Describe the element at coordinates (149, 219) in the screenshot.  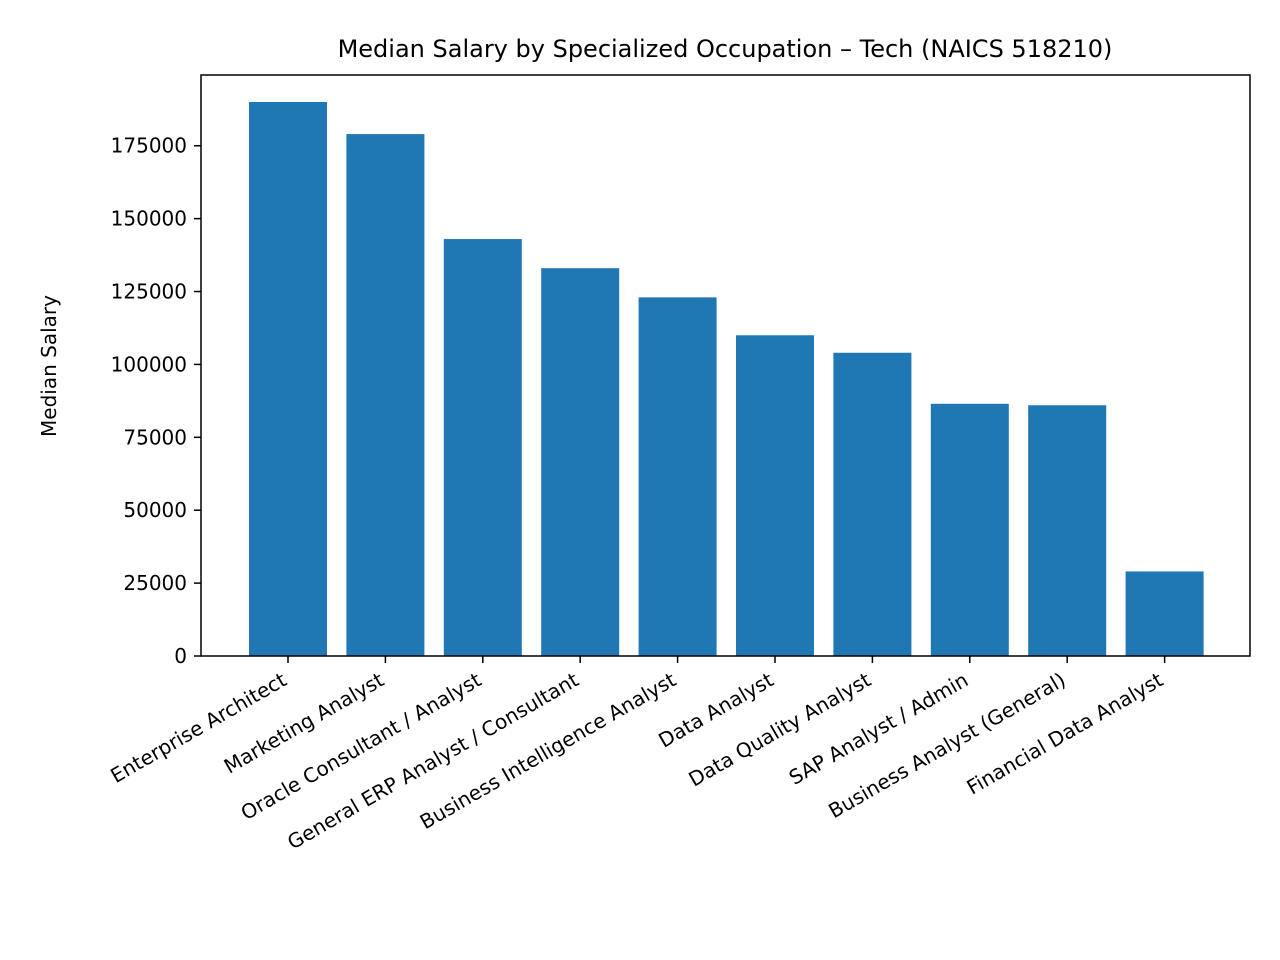
I see `y-tick-label: 150000` at that location.